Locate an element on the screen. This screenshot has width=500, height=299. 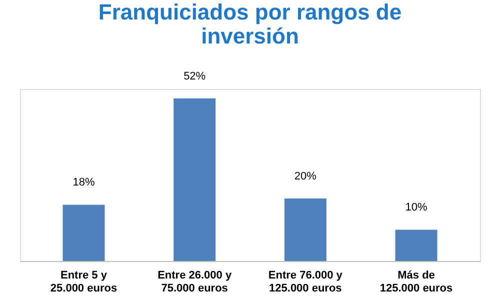
data-label: 10% is located at coordinates (416, 208).